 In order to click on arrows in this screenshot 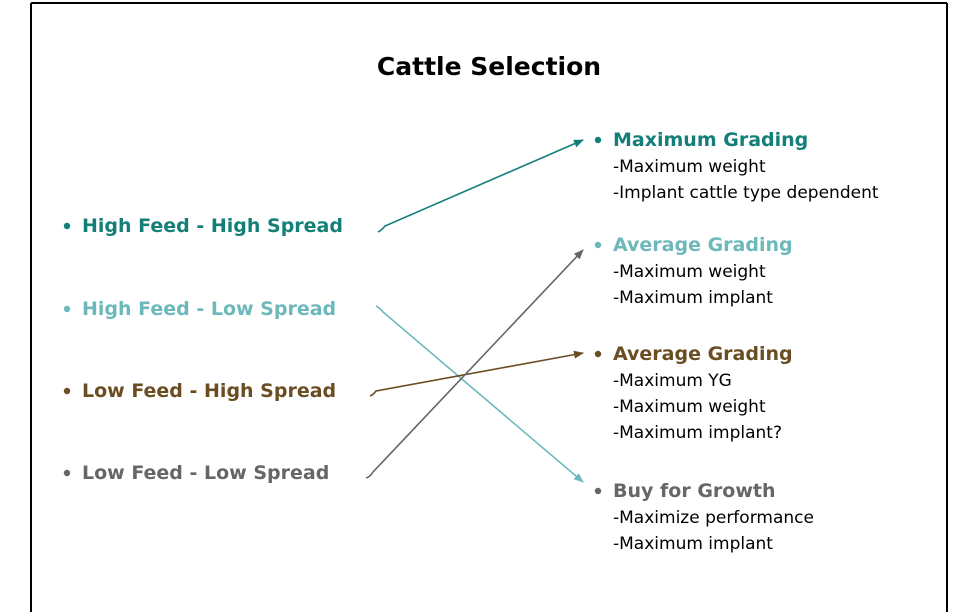, I will do `click(474, 311)`.